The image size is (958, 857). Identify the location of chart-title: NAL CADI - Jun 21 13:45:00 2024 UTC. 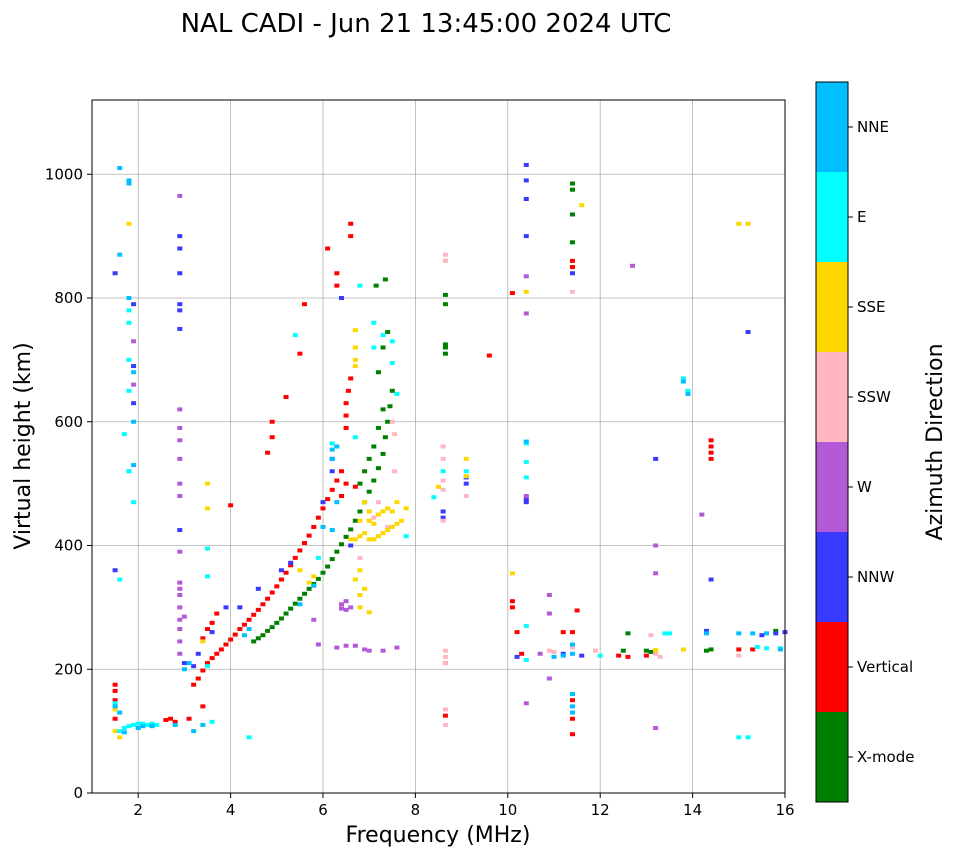
(426, 24).